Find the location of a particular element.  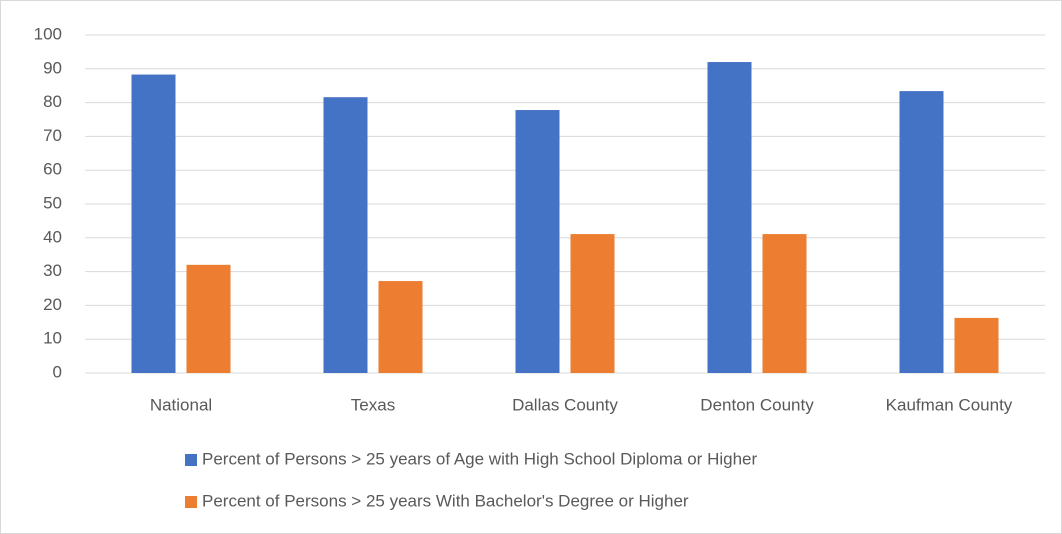

x-tick-label: Dallas County is located at coordinates (565, 404).